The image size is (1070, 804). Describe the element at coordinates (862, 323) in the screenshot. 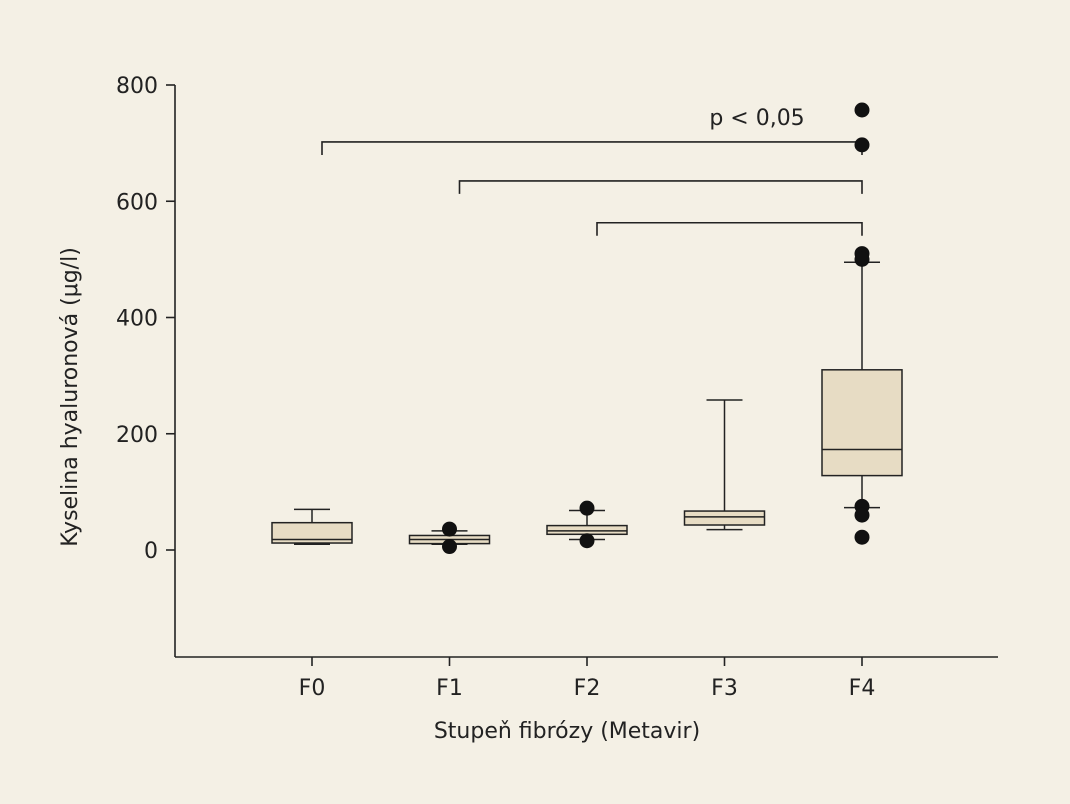

I see `box-f4` at that location.